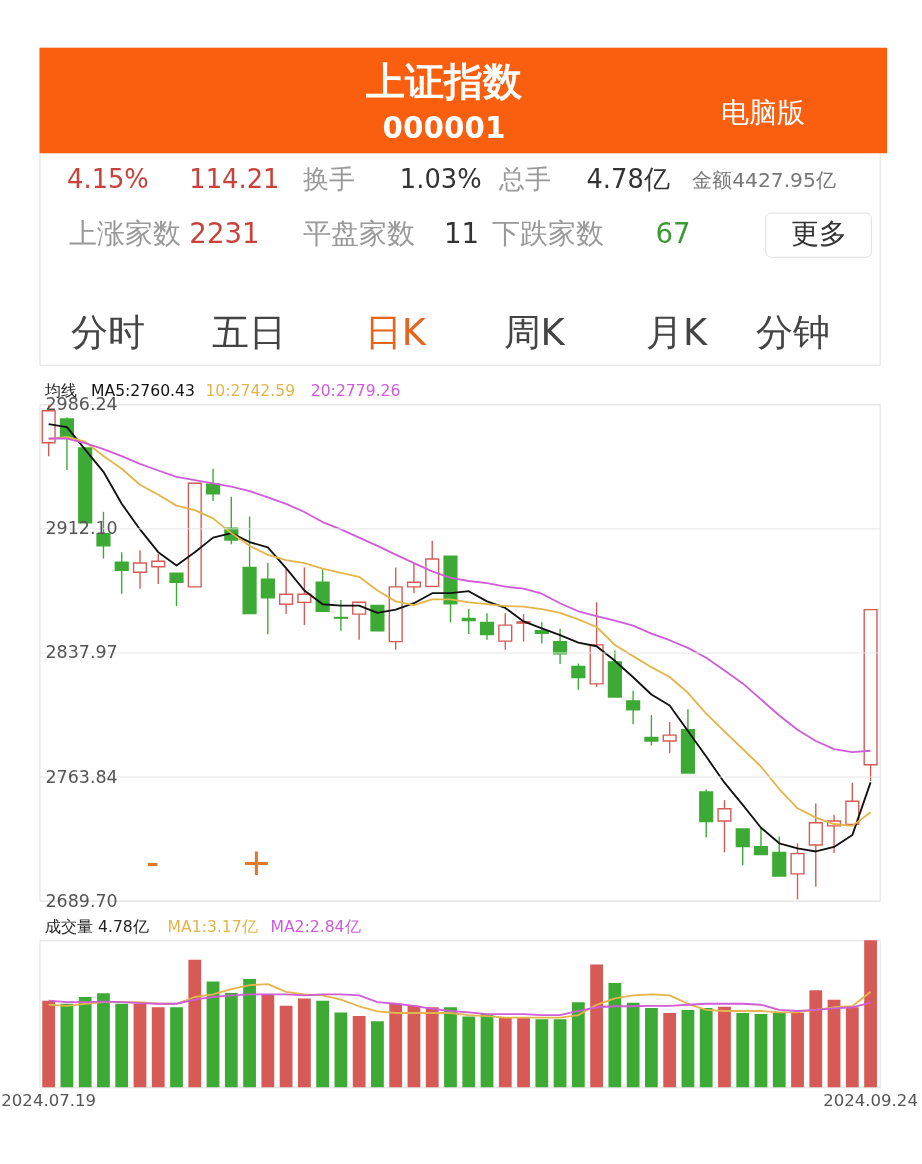  What do you see at coordinates (81, 900) in the screenshot?
I see `y-tick-label: 2689.70` at bounding box center [81, 900].